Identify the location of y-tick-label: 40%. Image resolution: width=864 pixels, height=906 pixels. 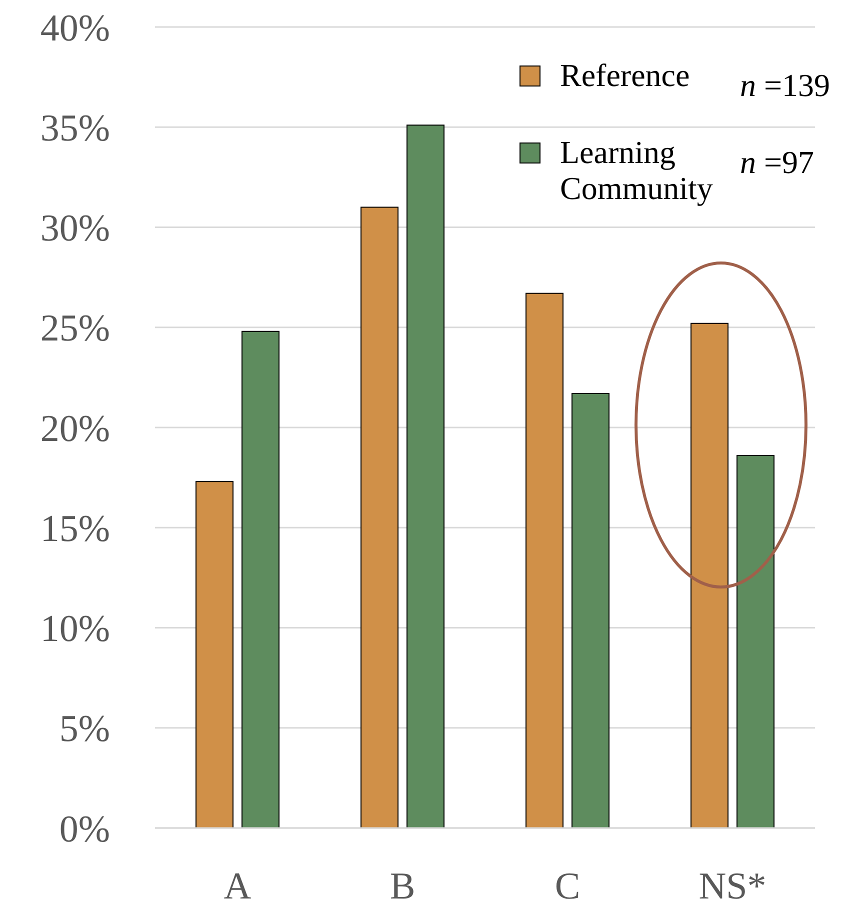
(75, 28).